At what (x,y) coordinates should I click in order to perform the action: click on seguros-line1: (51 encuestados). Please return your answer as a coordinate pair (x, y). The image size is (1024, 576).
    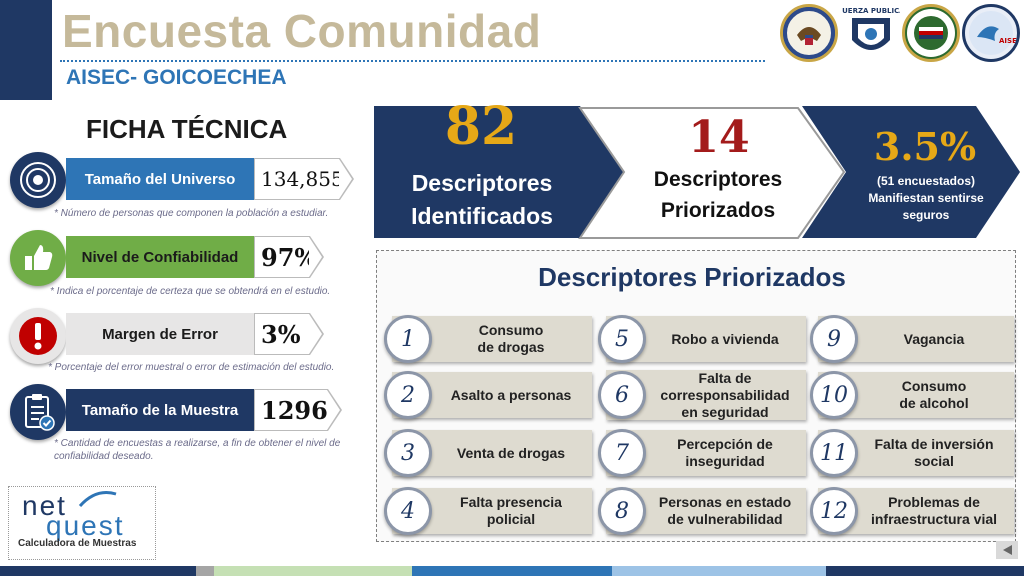
    Looking at the image, I should click on (926, 181).